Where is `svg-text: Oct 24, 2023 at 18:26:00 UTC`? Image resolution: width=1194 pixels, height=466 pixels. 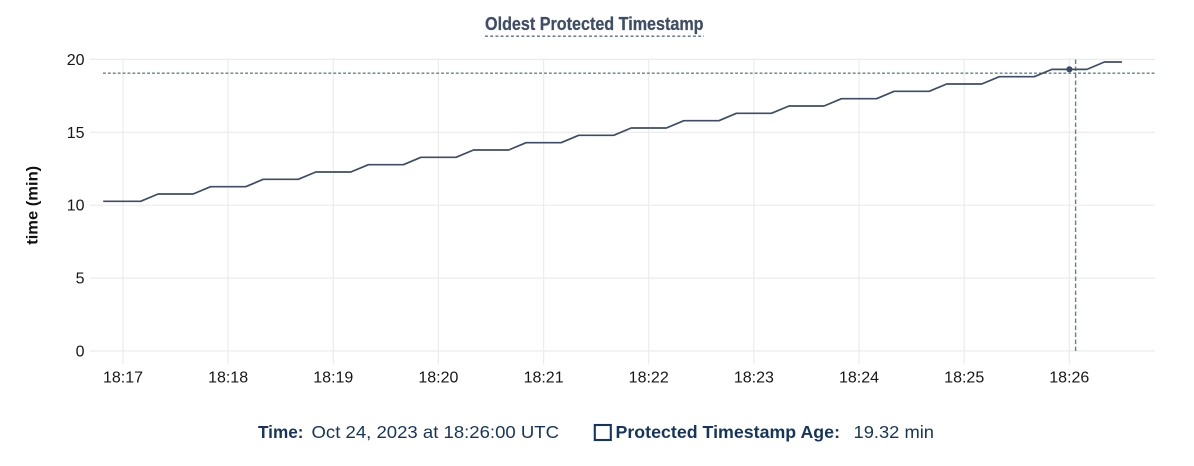 svg-text: Oct 24, 2023 at 18:26:00 UTC is located at coordinates (436, 432).